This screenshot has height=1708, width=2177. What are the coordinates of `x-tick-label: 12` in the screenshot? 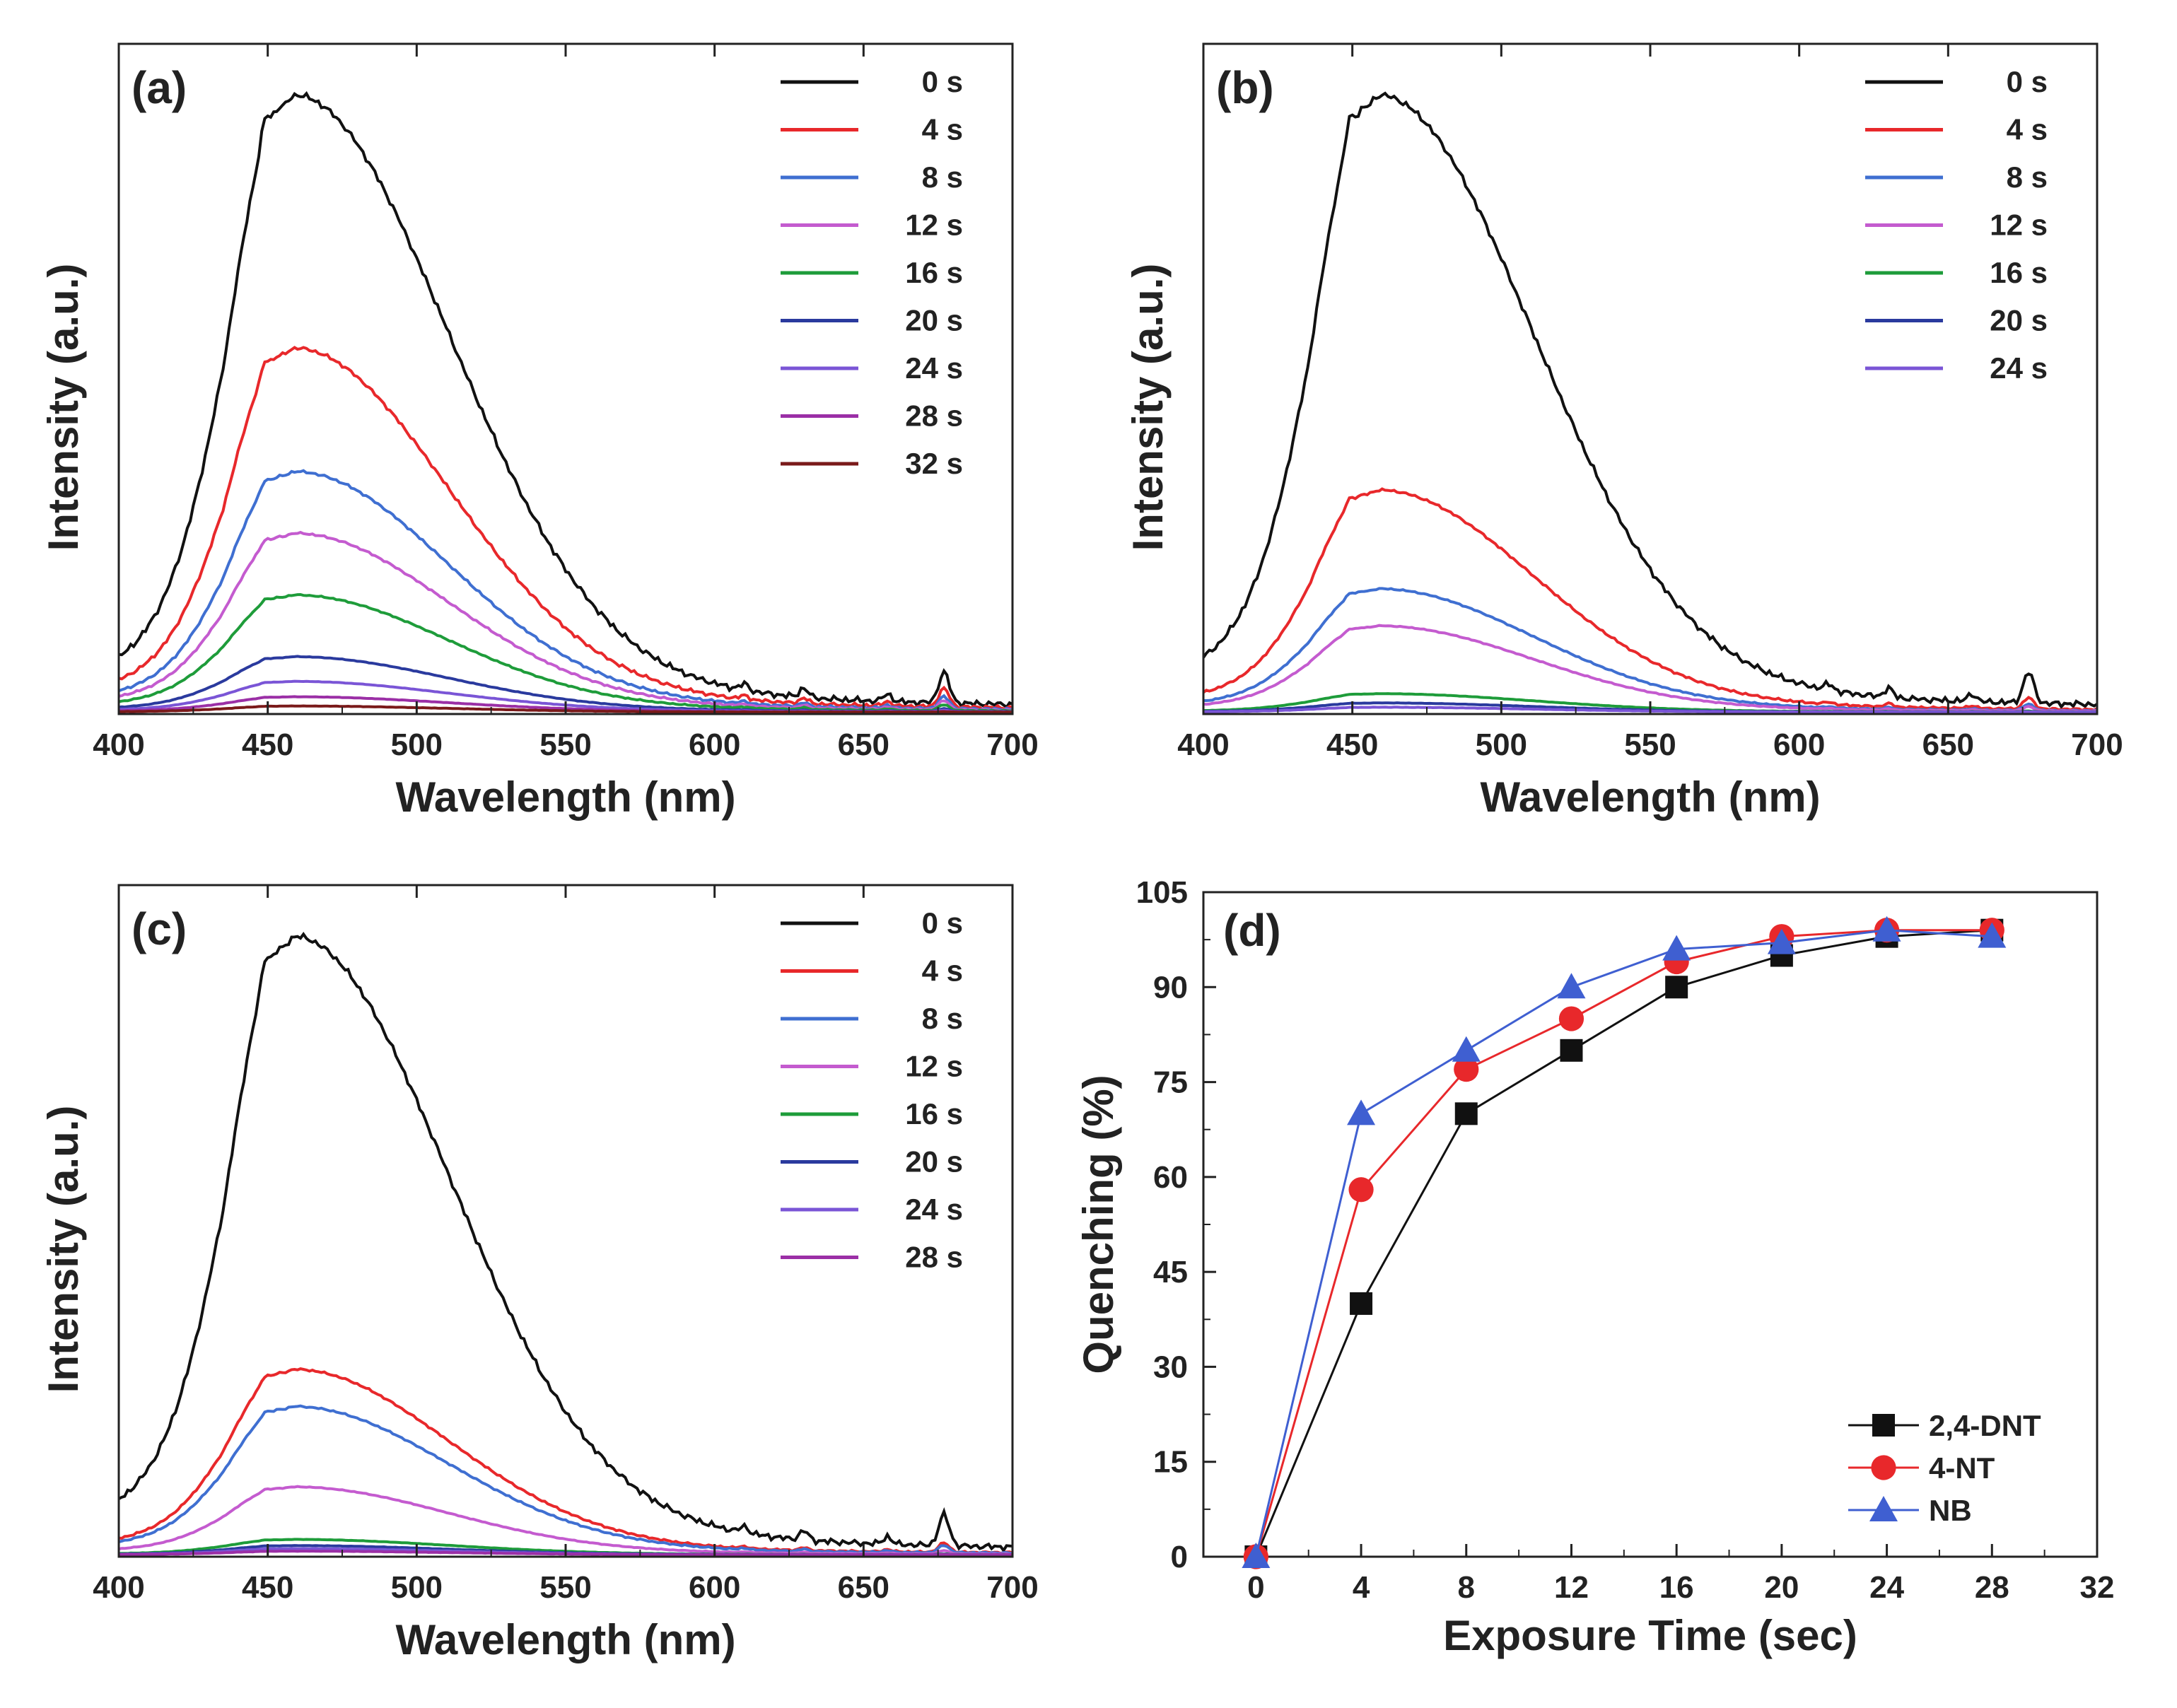 It's located at (1571, 1588).